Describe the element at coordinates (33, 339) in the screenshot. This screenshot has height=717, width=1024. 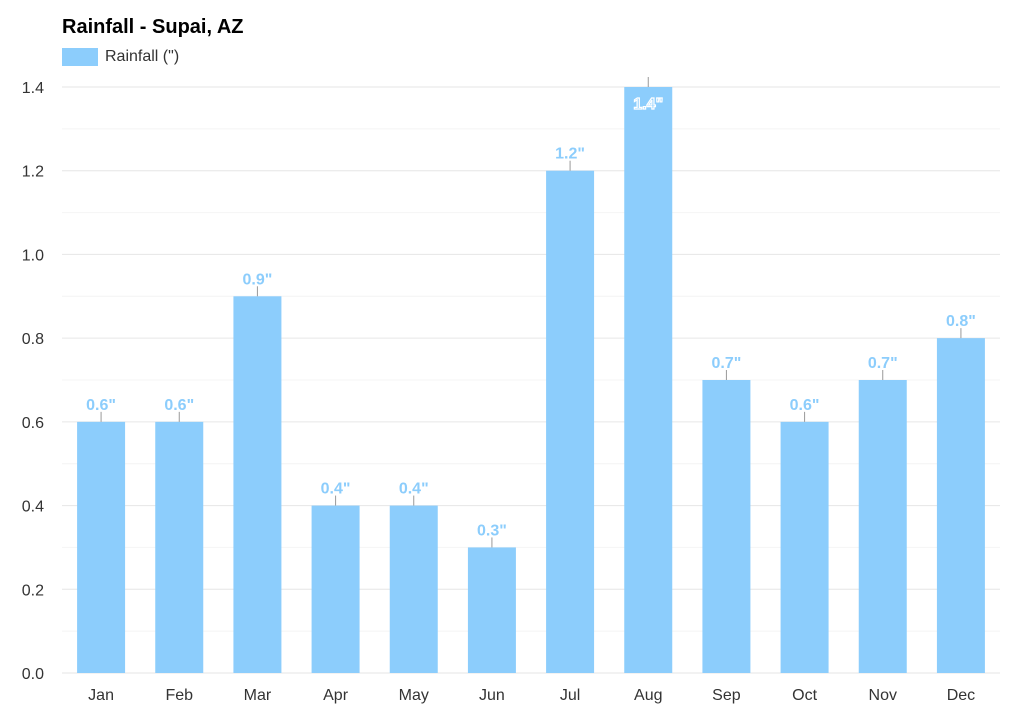
I see `y-tick-label: 0.8` at that location.